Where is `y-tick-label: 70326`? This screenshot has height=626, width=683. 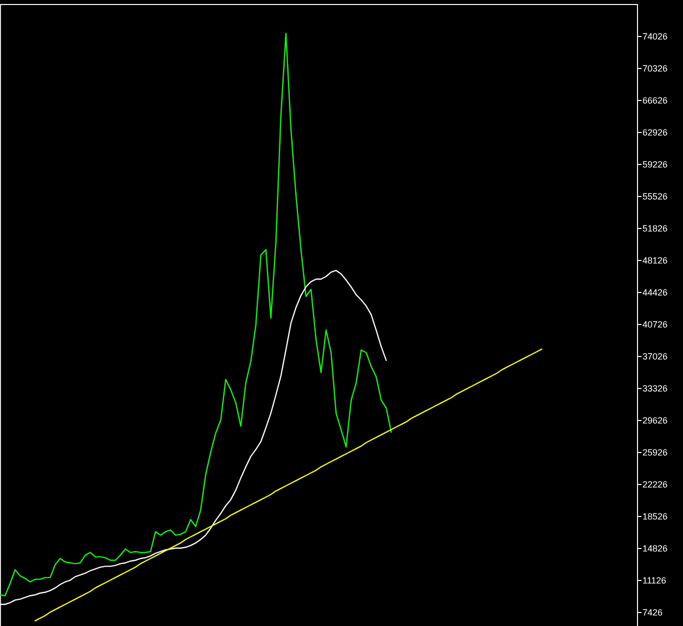
y-tick-label: 70326 is located at coordinates (655, 68).